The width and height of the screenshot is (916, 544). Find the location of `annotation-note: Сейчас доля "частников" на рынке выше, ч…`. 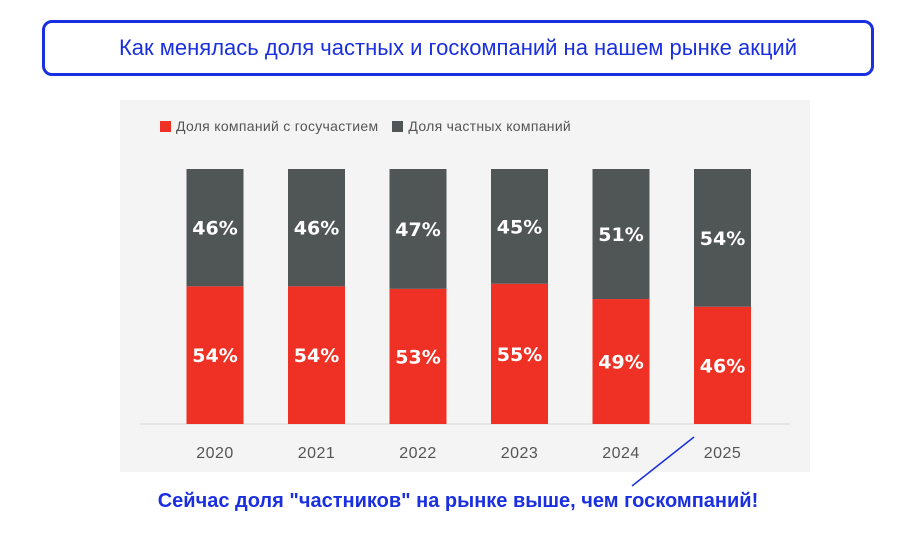

annotation-note: Сейчас доля "частников" на рынке выше, ч… is located at coordinates (458, 501).